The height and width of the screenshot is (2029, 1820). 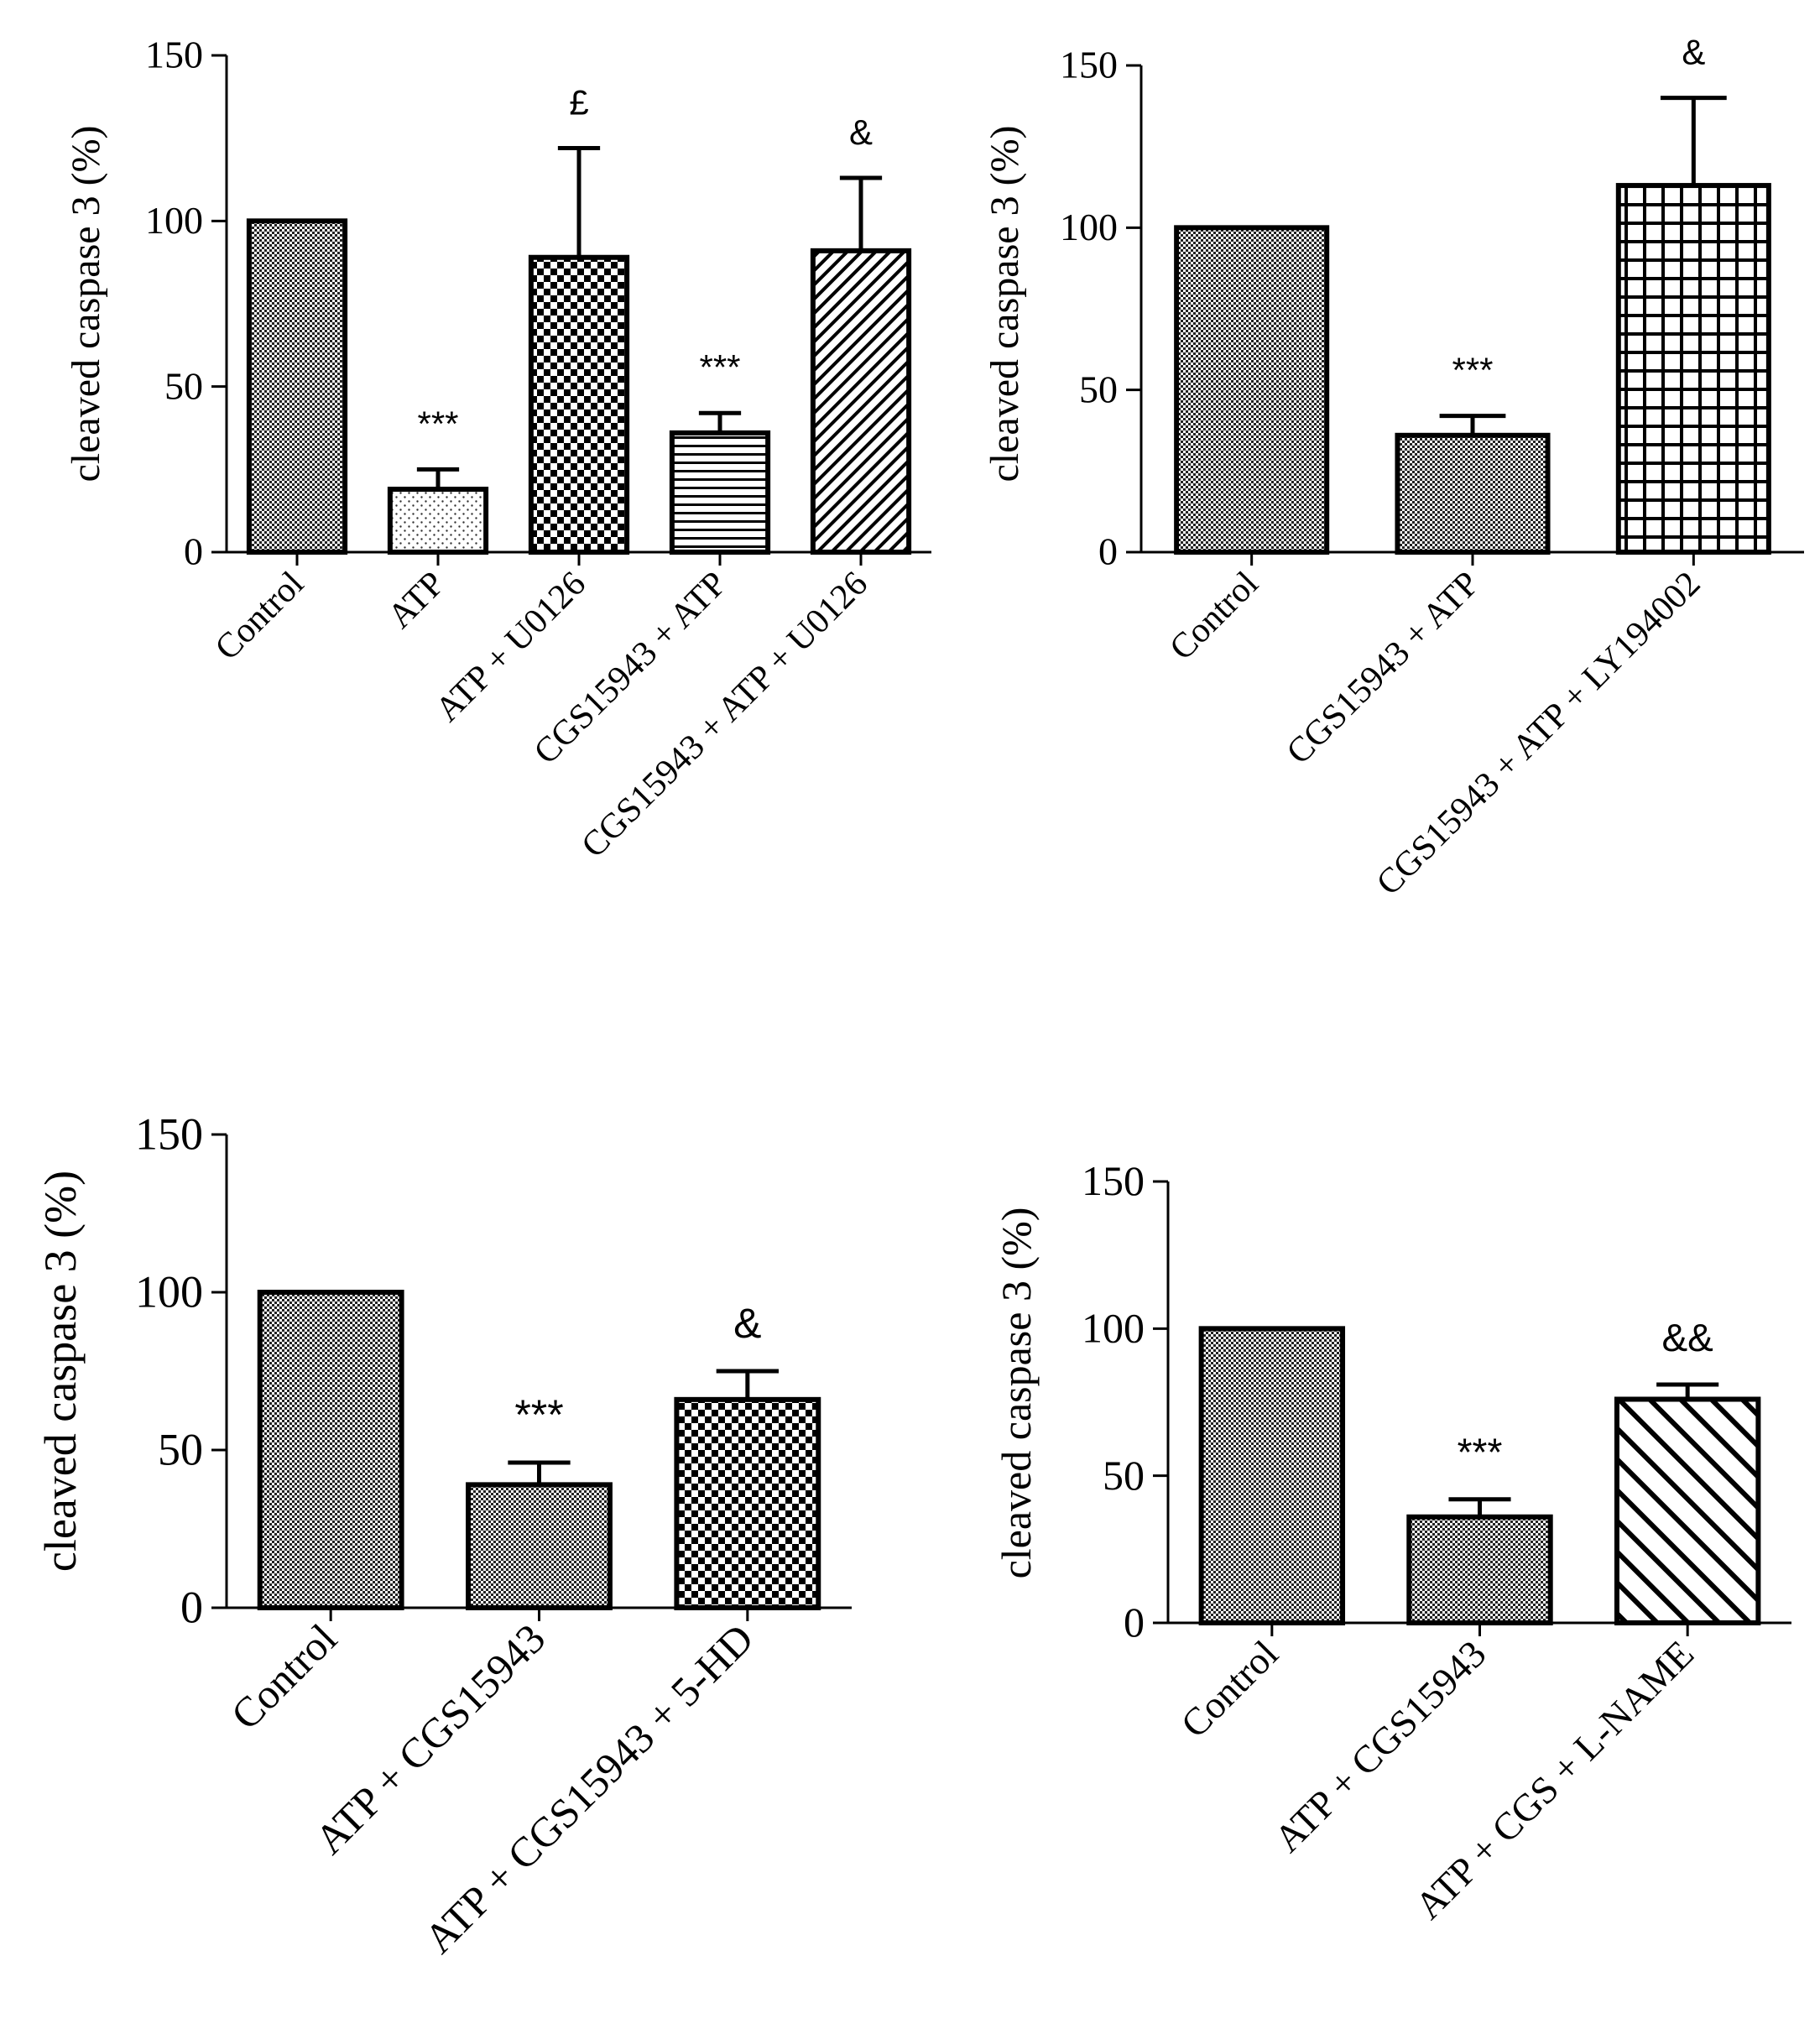 What do you see at coordinates (589, 1788) in the screenshot?
I see `x-tick-label: ATP + CGS15943 + 5-HD` at bounding box center [589, 1788].